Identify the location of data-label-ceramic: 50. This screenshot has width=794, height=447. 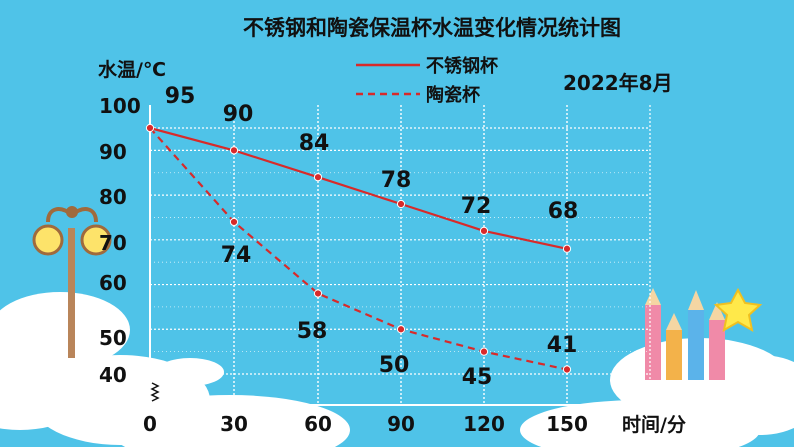
(394, 365).